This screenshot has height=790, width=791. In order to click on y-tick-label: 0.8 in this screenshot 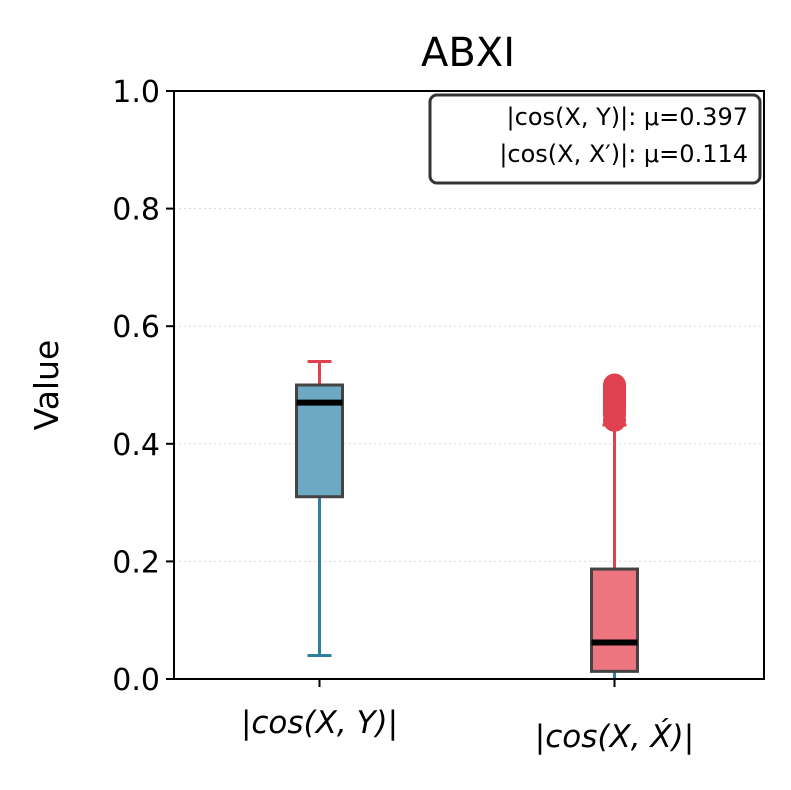, I will do `click(136, 210)`.